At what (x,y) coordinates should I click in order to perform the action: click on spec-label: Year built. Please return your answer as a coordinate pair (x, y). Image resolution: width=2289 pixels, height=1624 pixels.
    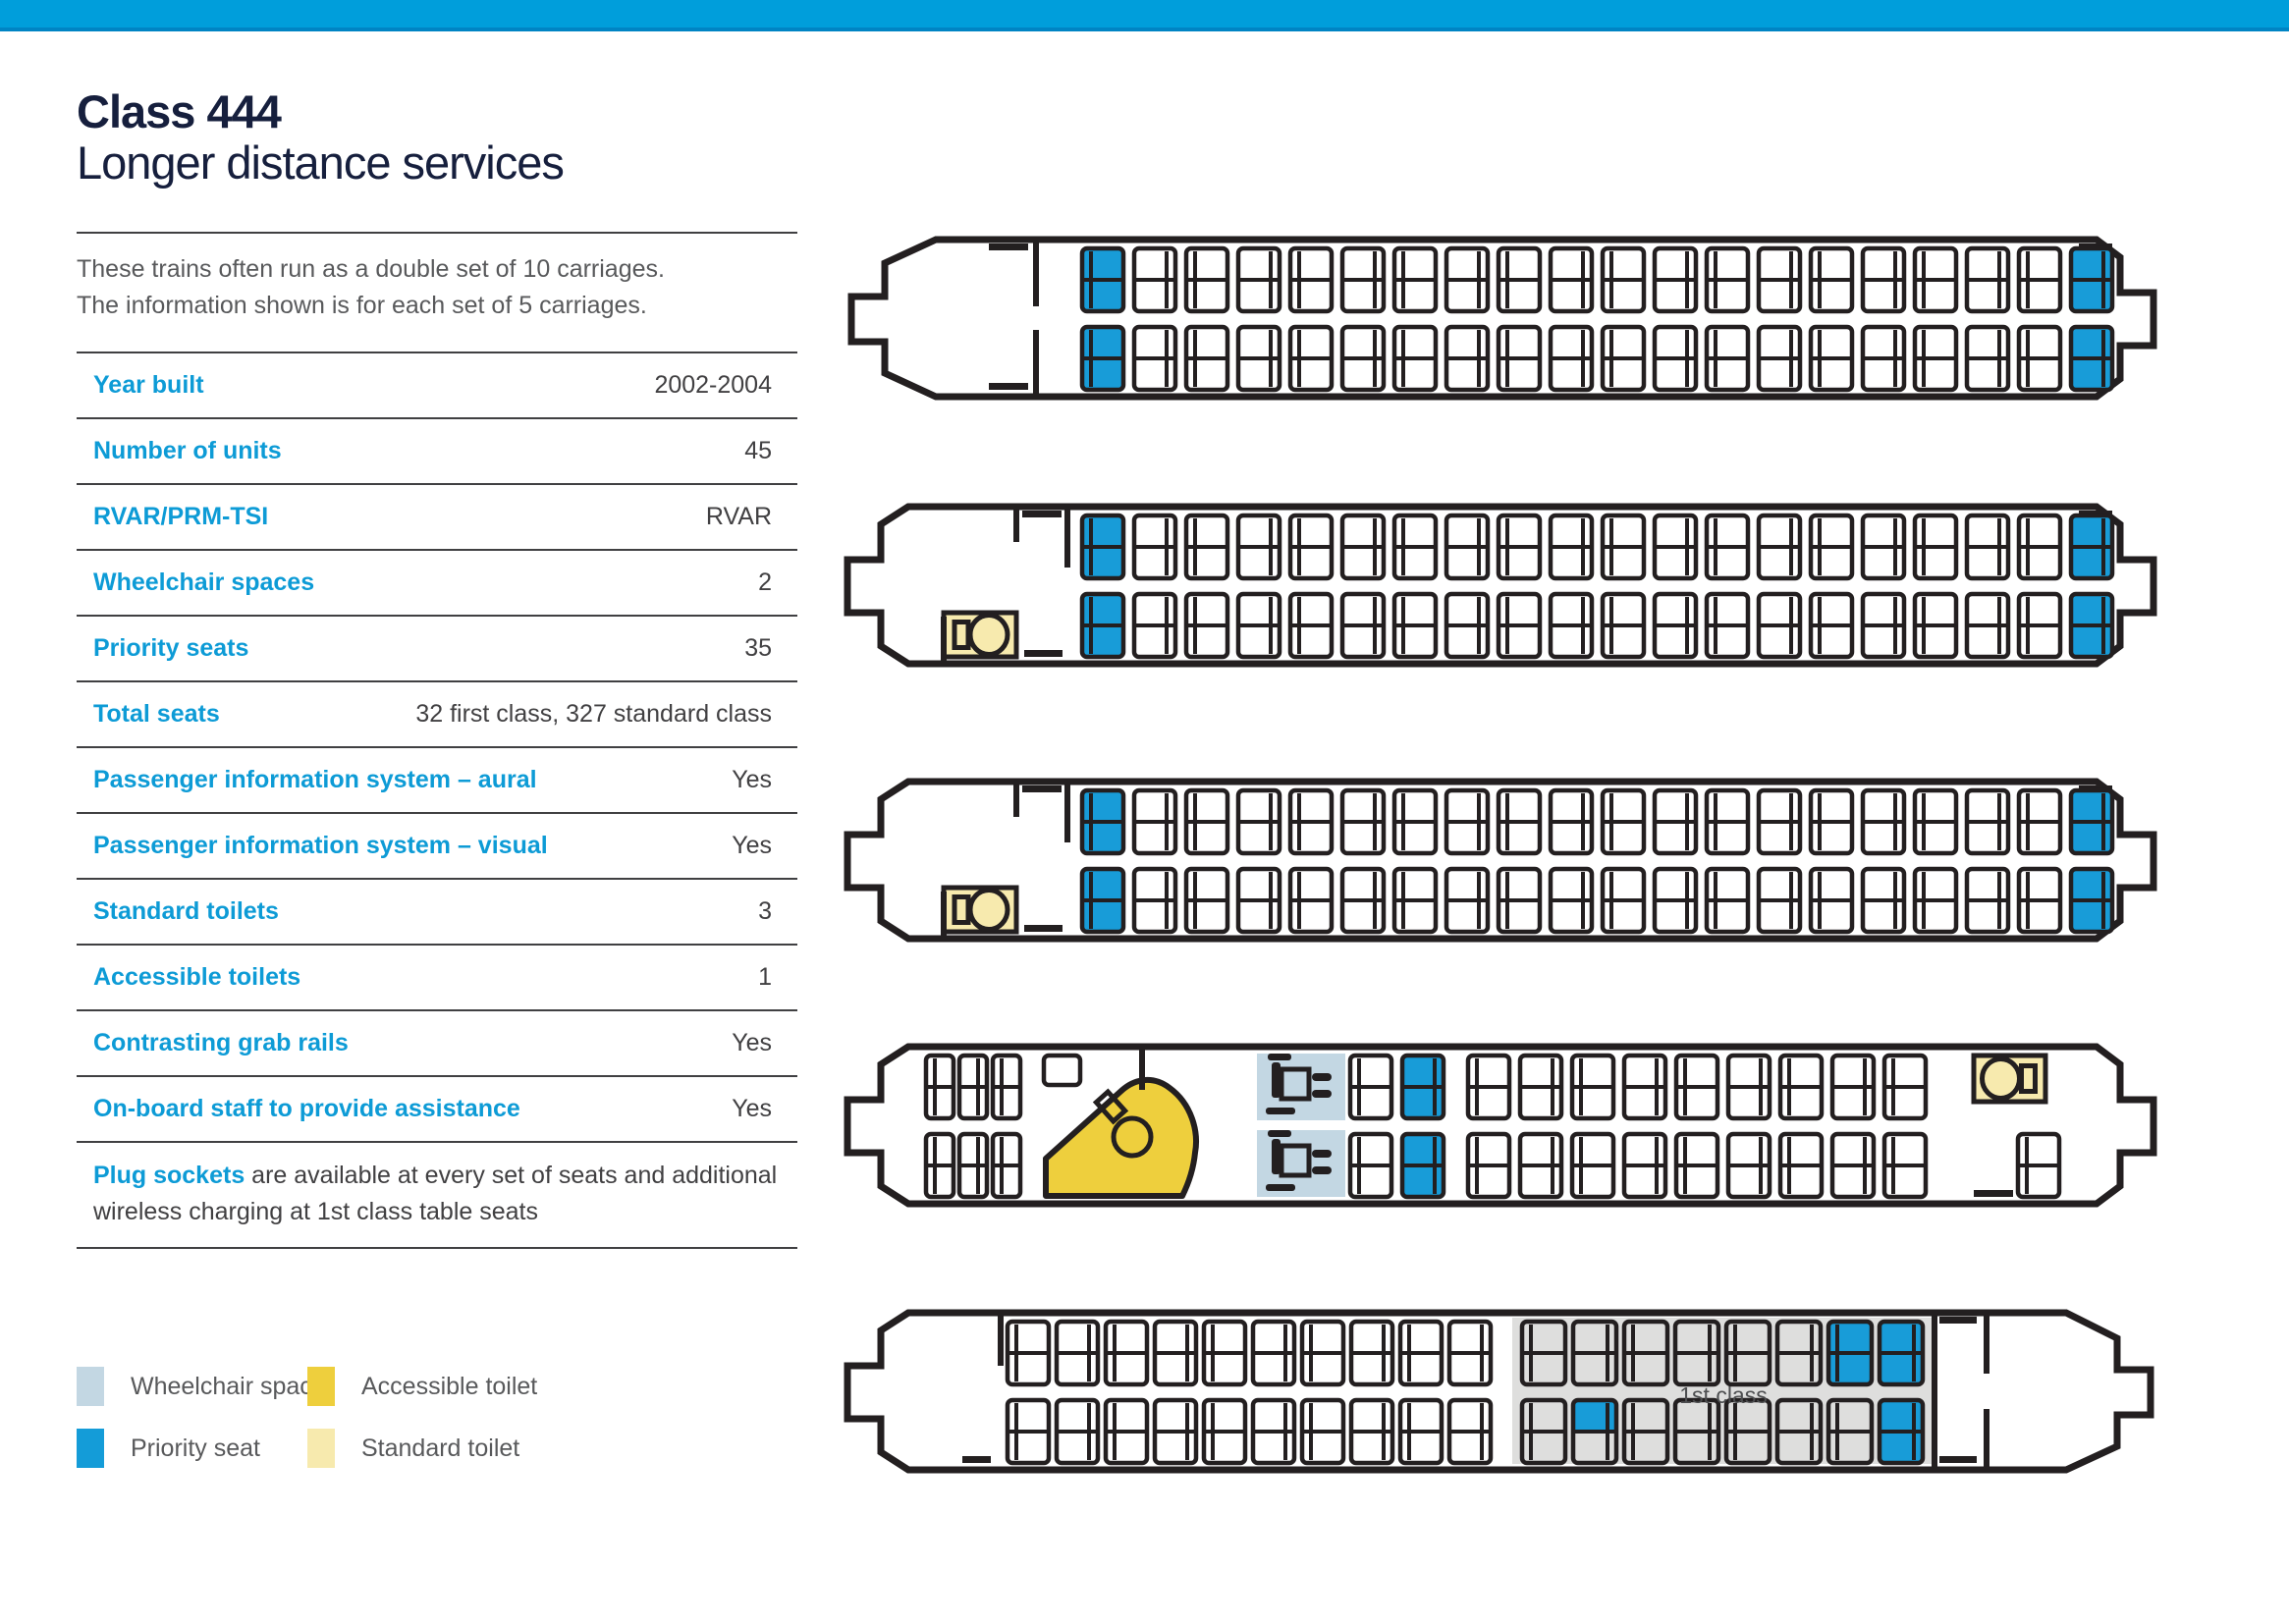
    Looking at the image, I should click on (148, 385).